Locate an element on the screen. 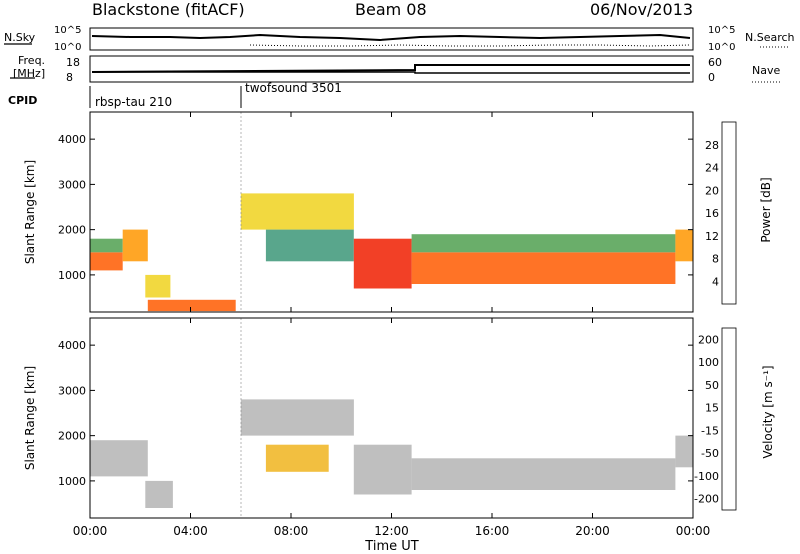  nave-tick-bottom: 0 is located at coordinates (711, 77).